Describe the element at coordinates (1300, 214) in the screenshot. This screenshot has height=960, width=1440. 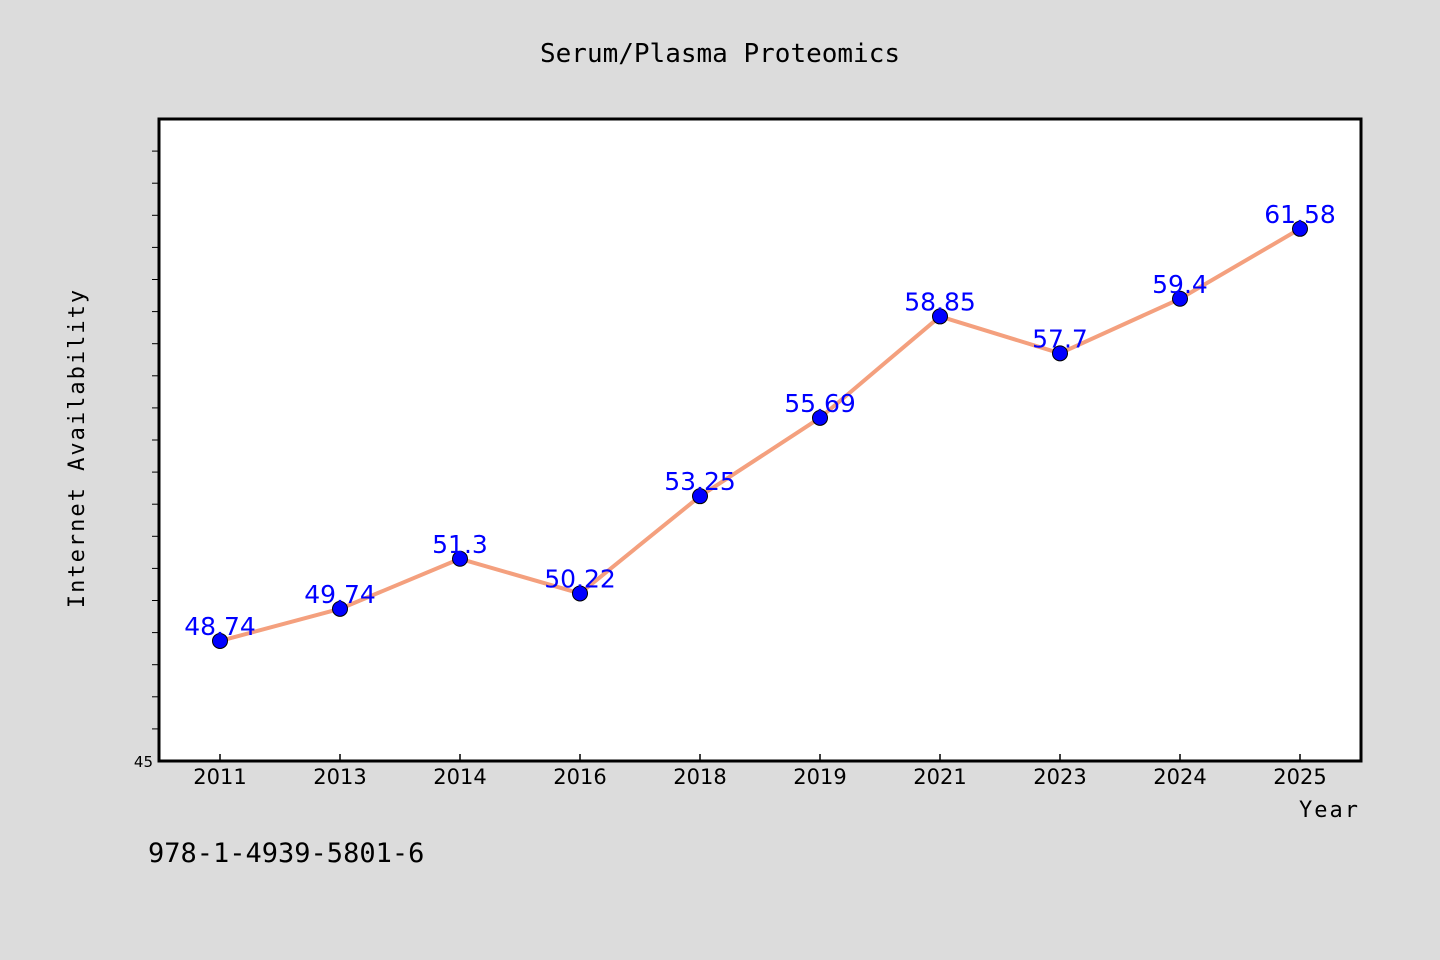
I see `data-label: 61.58` at that location.